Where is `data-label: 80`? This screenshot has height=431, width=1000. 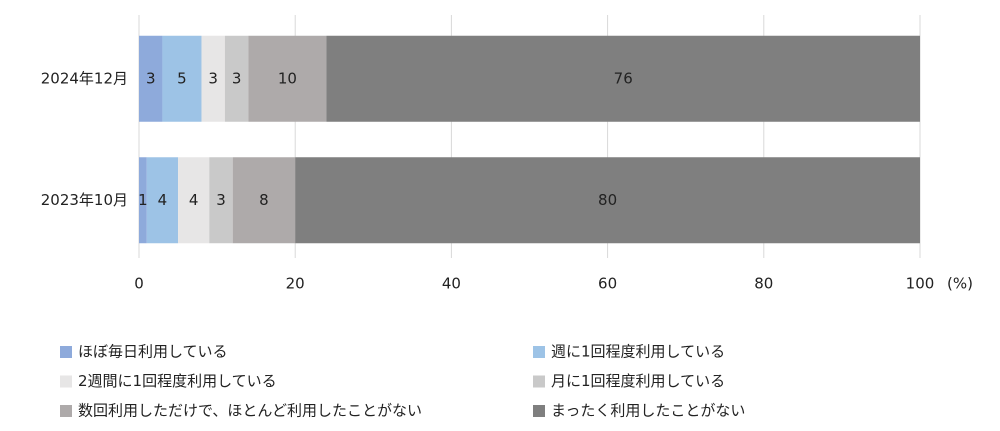 data-label: 80 is located at coordinates (607, 200).